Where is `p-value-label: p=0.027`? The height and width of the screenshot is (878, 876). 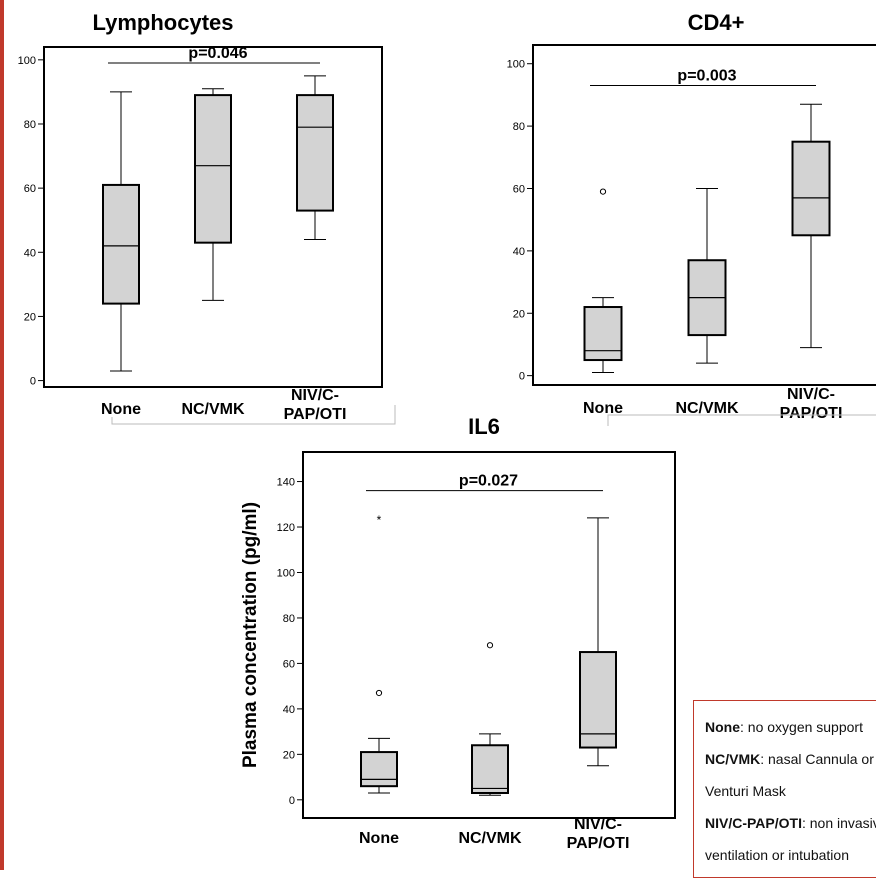
p-value-label: p=0.027 is located at coordinates (488, 481).